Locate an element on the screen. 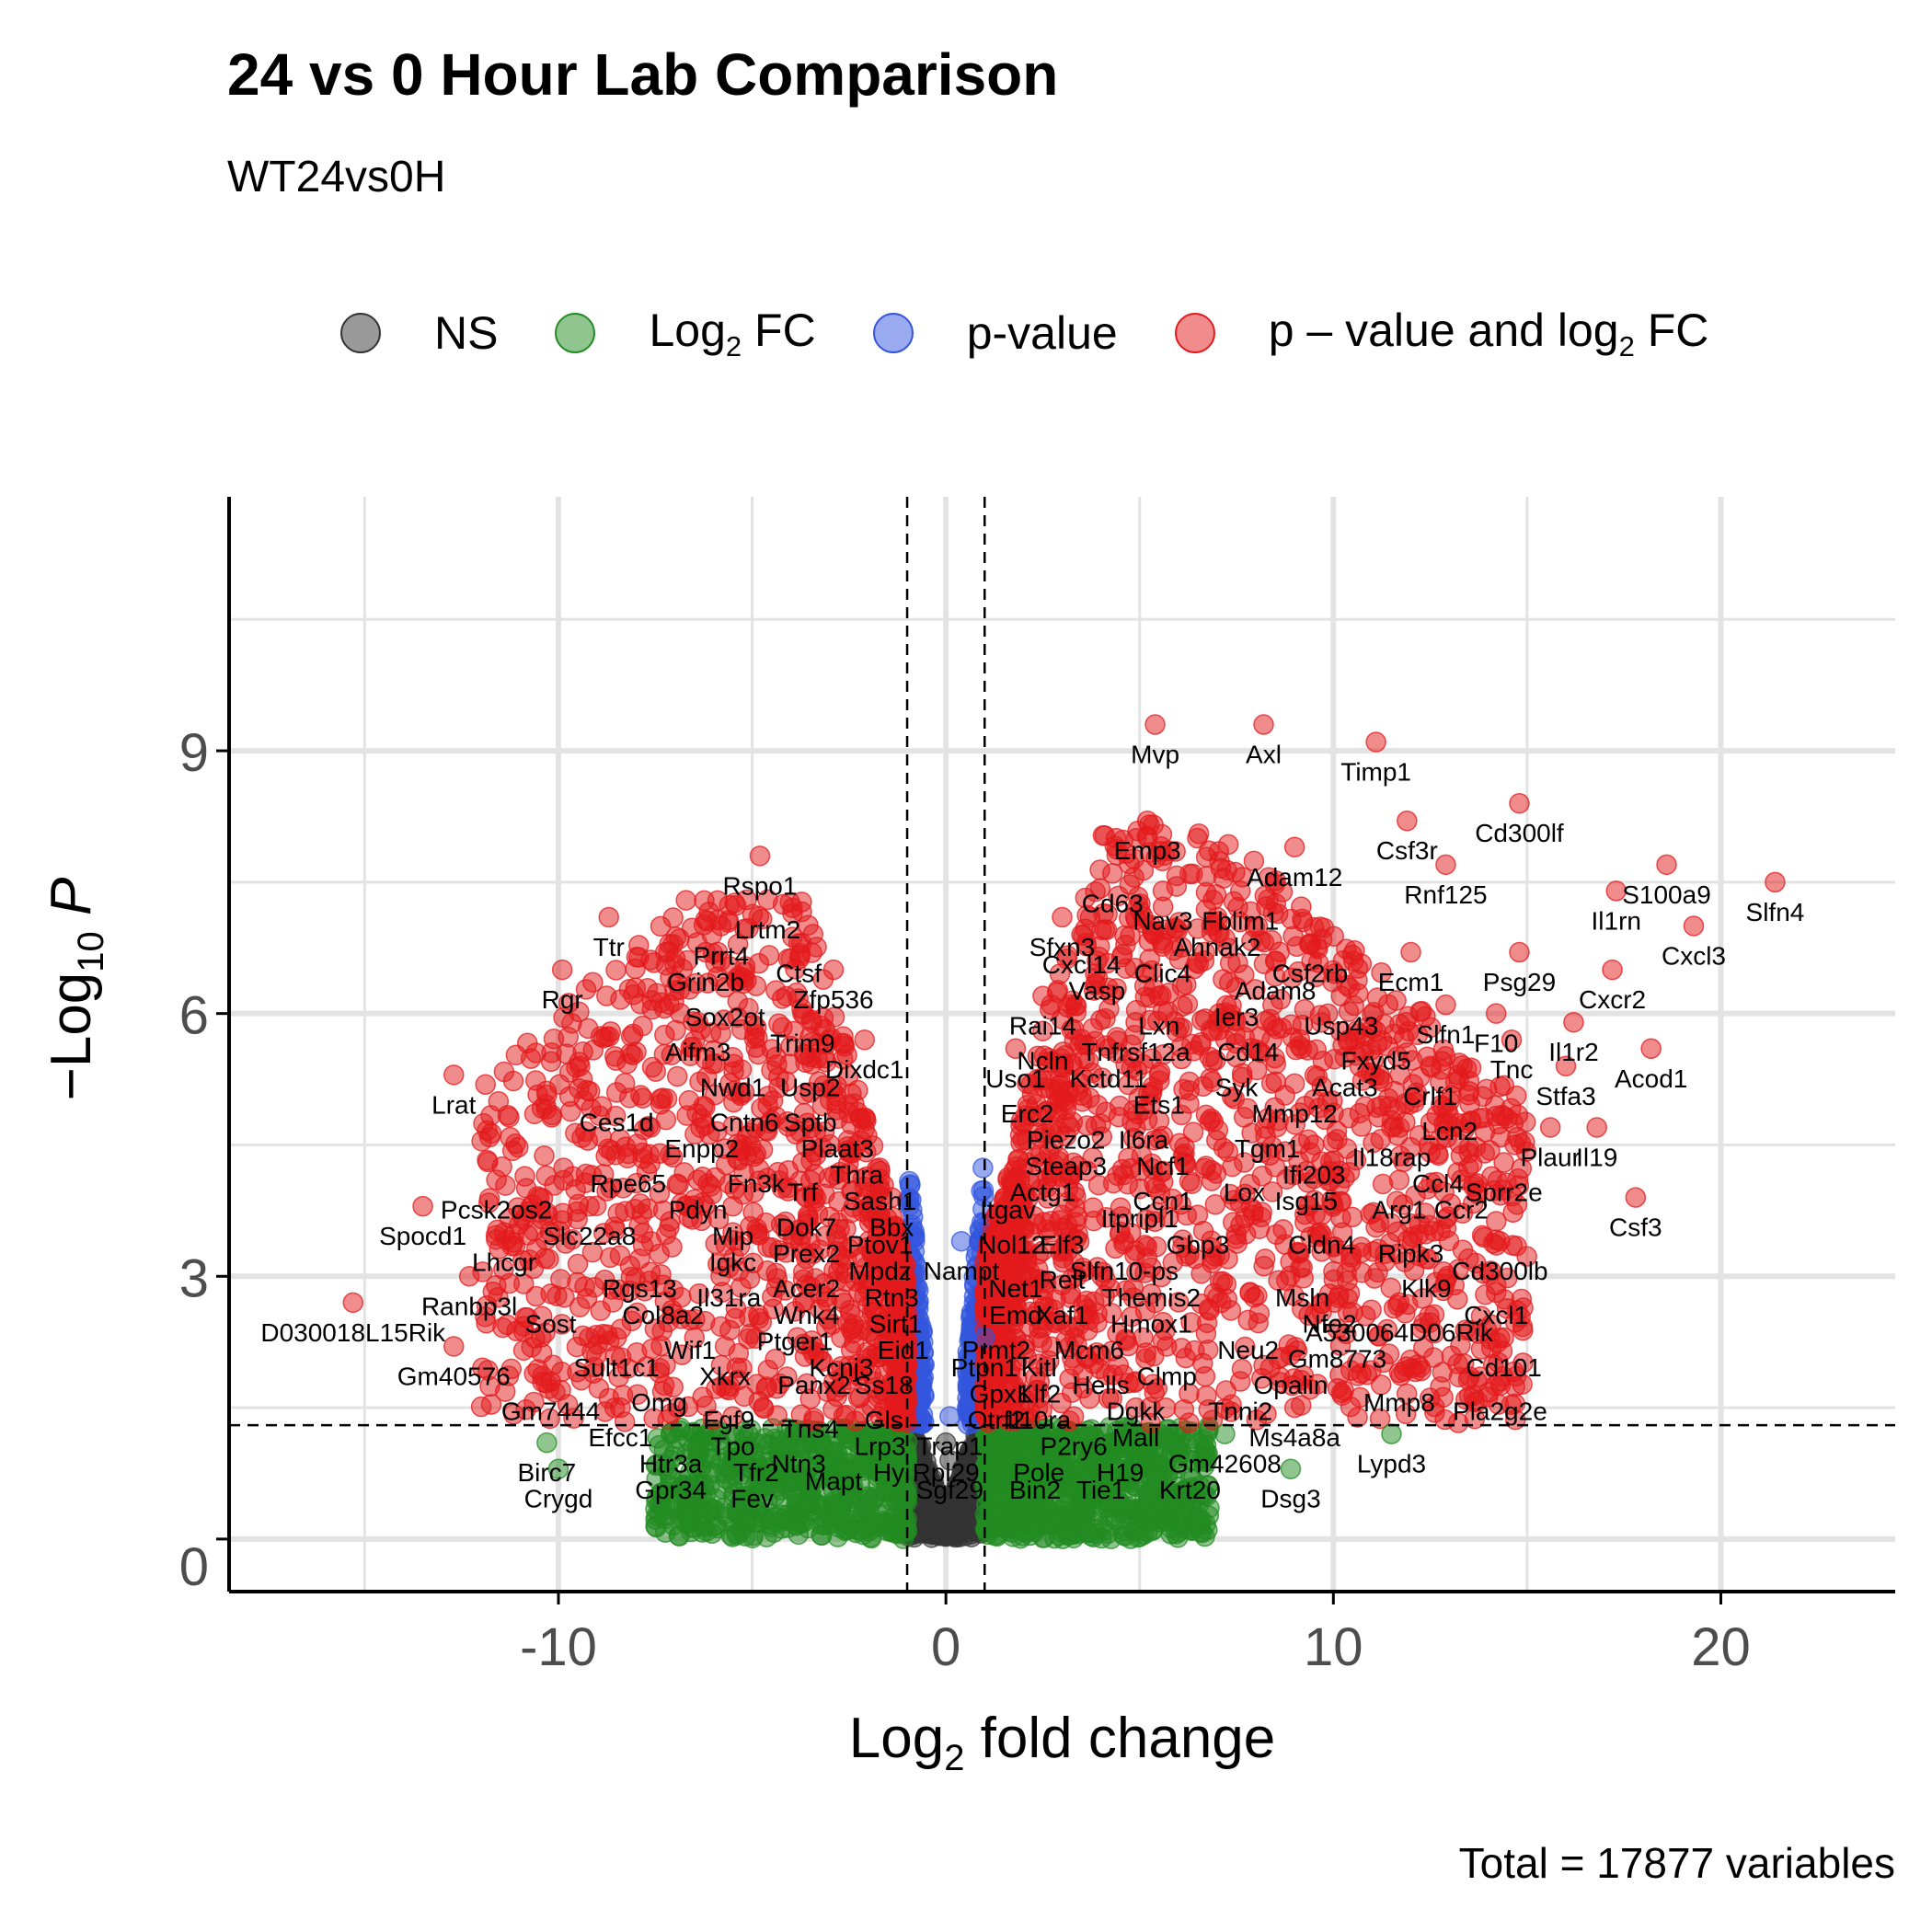 This screenshot has width=1932, height=1932. chart-title: 24 vs 0 Hour Lab Comparison is located at coordinates (643, 74).